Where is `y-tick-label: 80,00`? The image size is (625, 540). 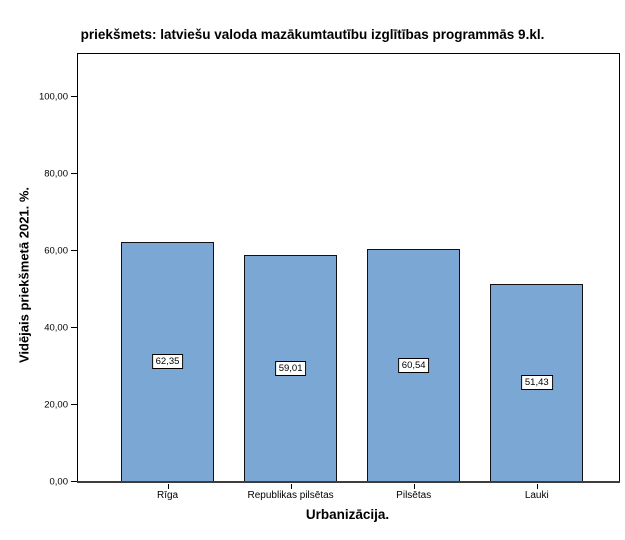
y-tick-label: 80,00 is located at coordinates (56, 174).